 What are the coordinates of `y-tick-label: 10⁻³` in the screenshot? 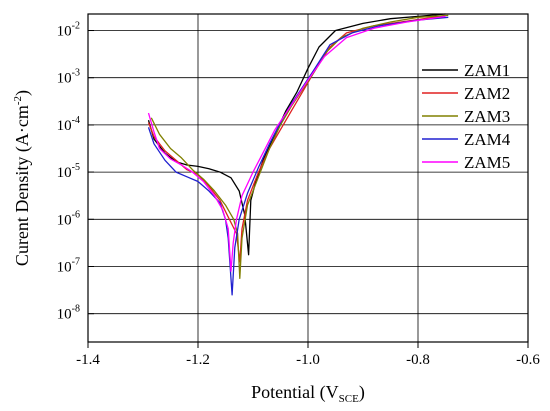 It's located at (68, 77).